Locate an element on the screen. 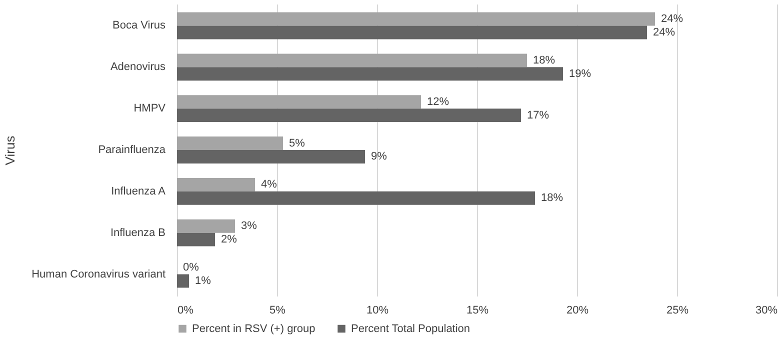  data-label: 5% is located at coordinates (297, 143).